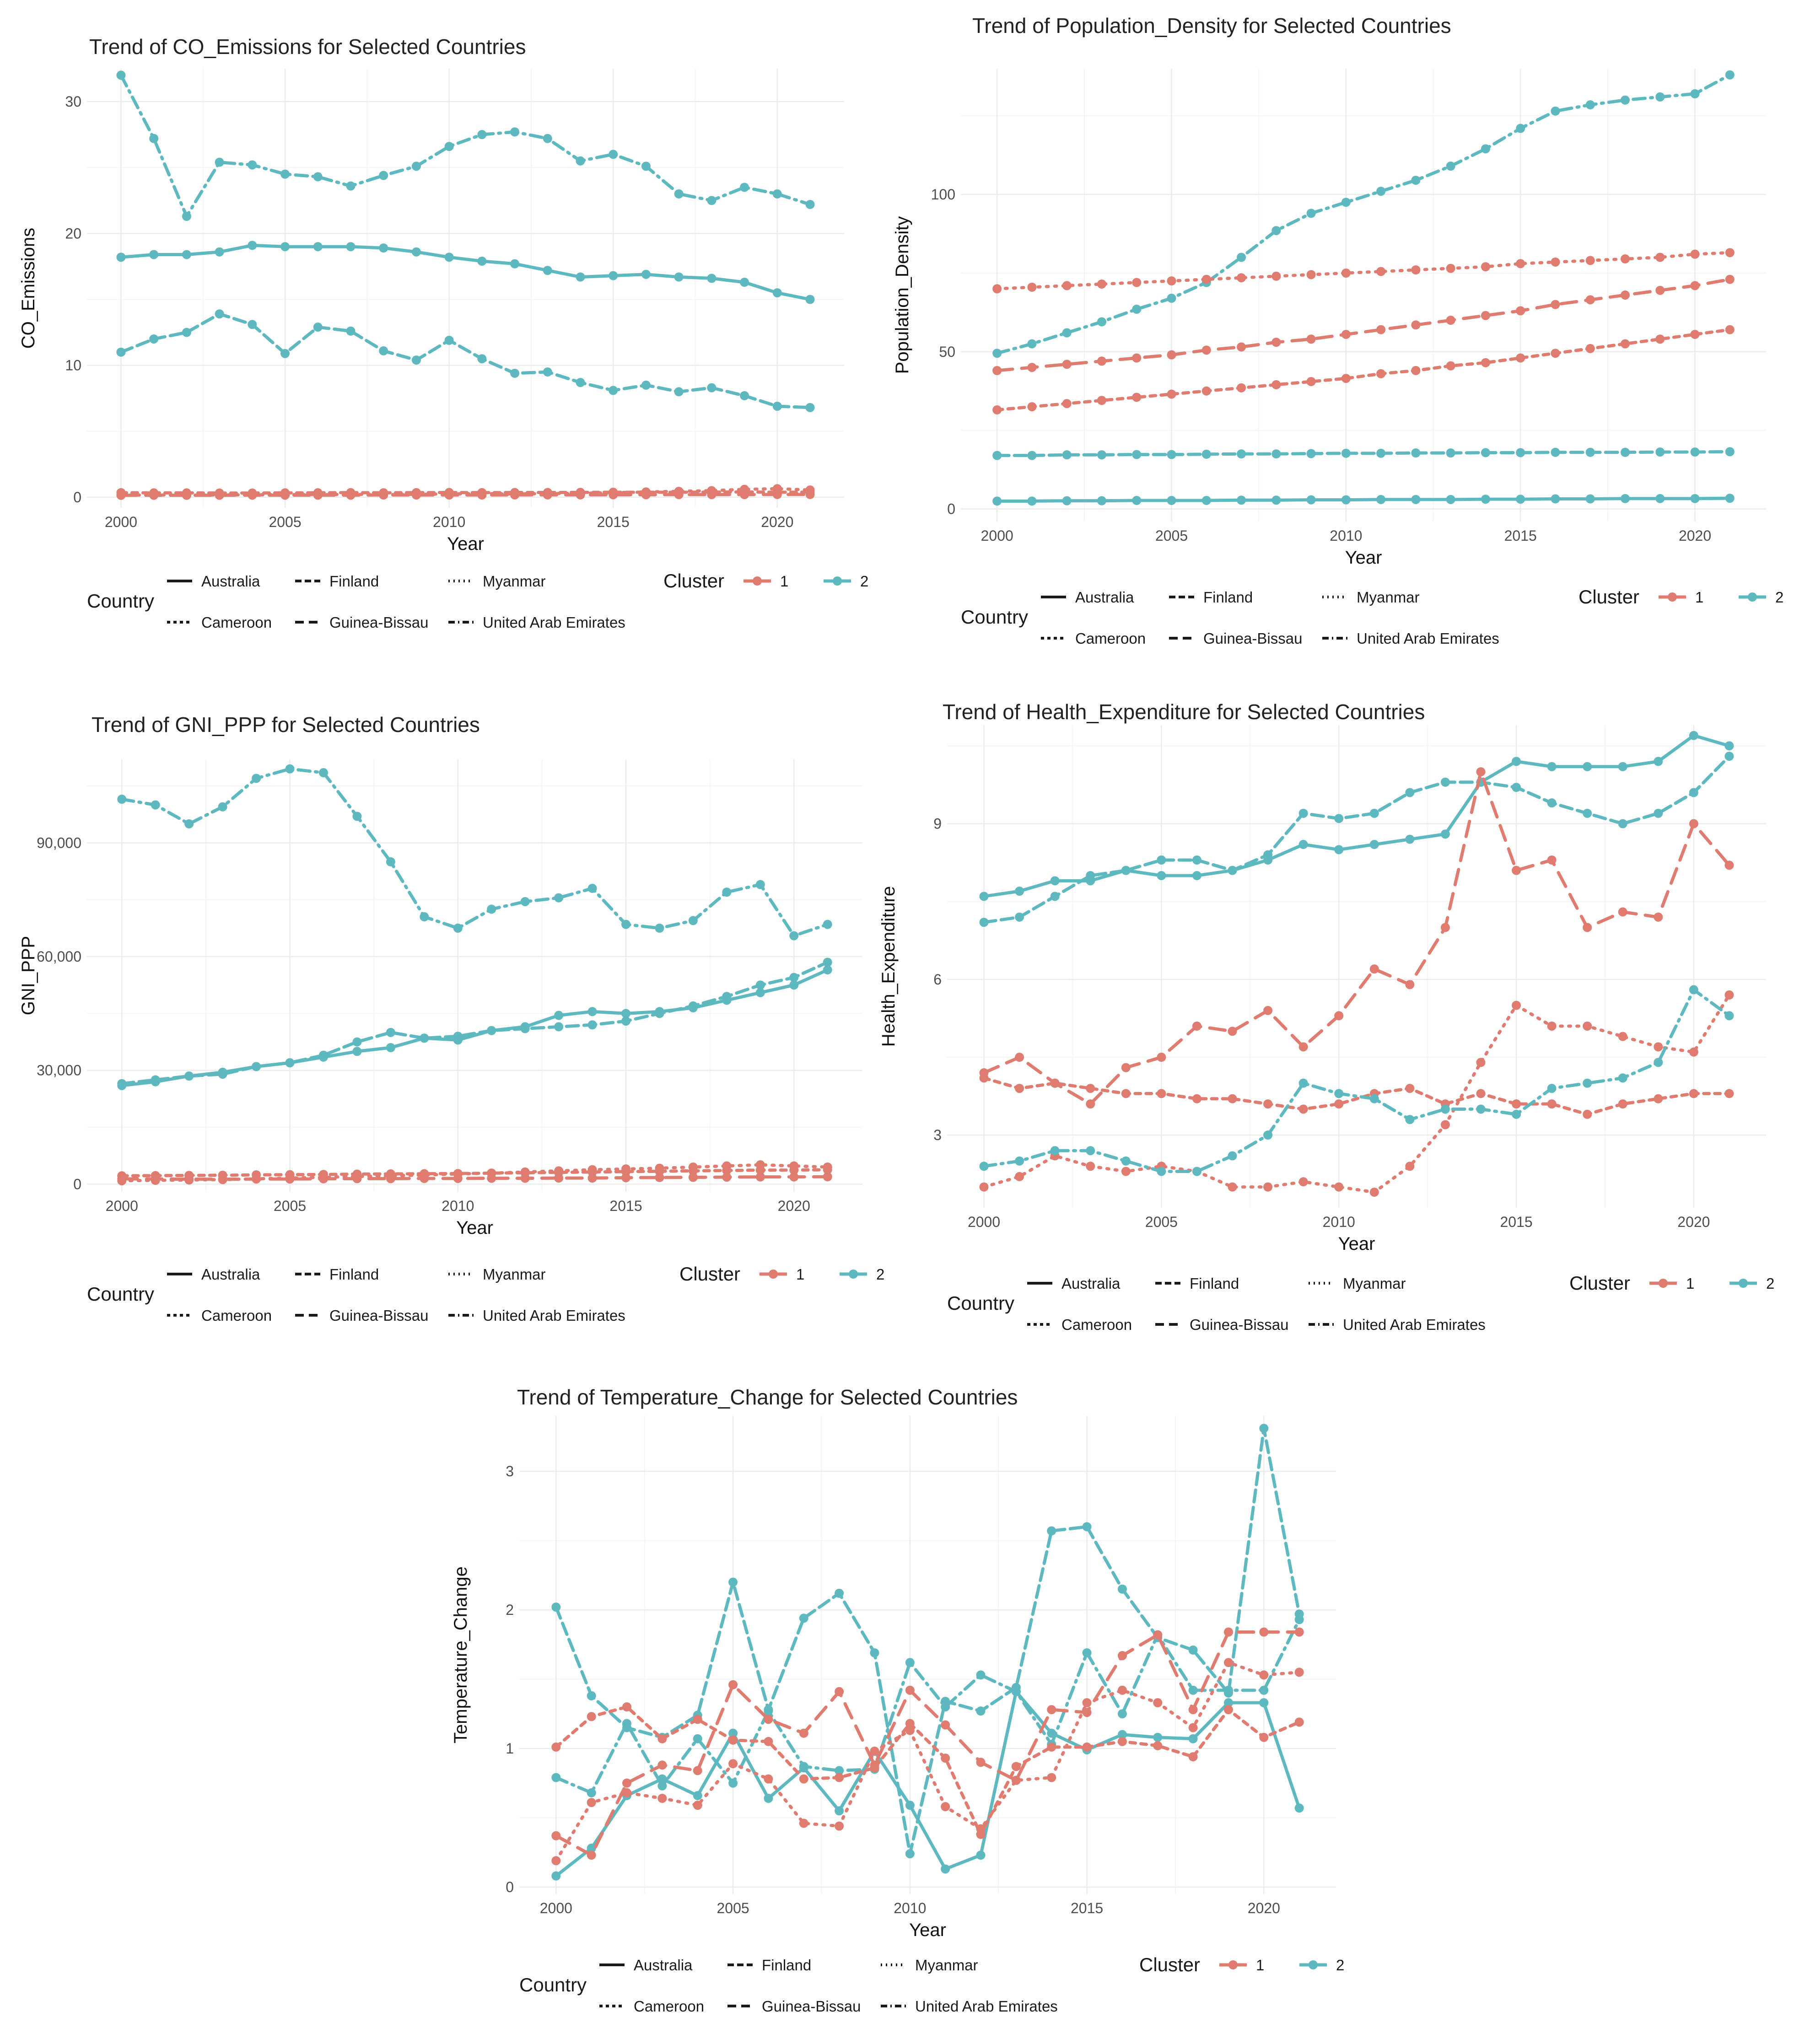 The width and height of the screenshot is (1794, 2044). What do you see at coordinates (379, 1315) in the screenshot?
I see `legend-country-label: Guinea-Bissau` at bounding box center [379, 1315].